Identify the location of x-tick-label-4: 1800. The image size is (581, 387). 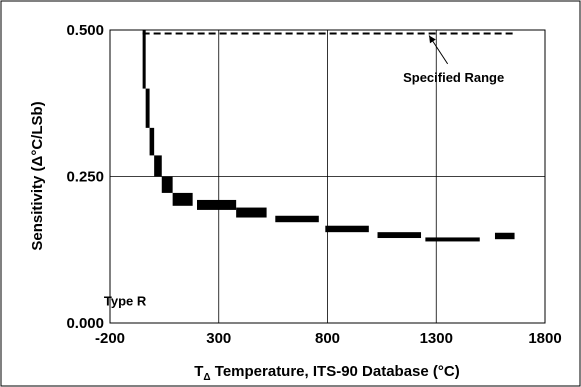
(544, 338).